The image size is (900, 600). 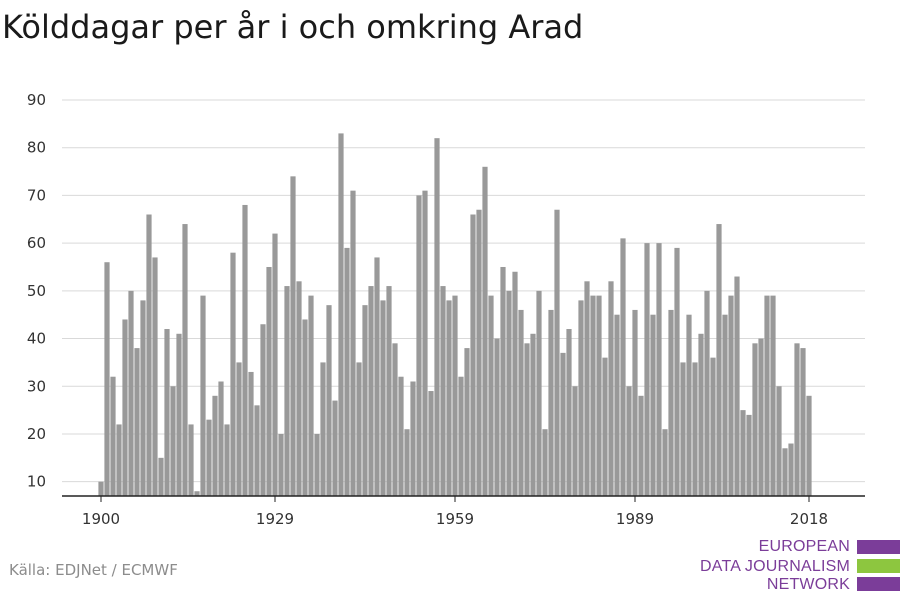 What do you see at coordinates (665, 462) in the screenshot?
I see `bar-1994` at bounding box center [665, 462].